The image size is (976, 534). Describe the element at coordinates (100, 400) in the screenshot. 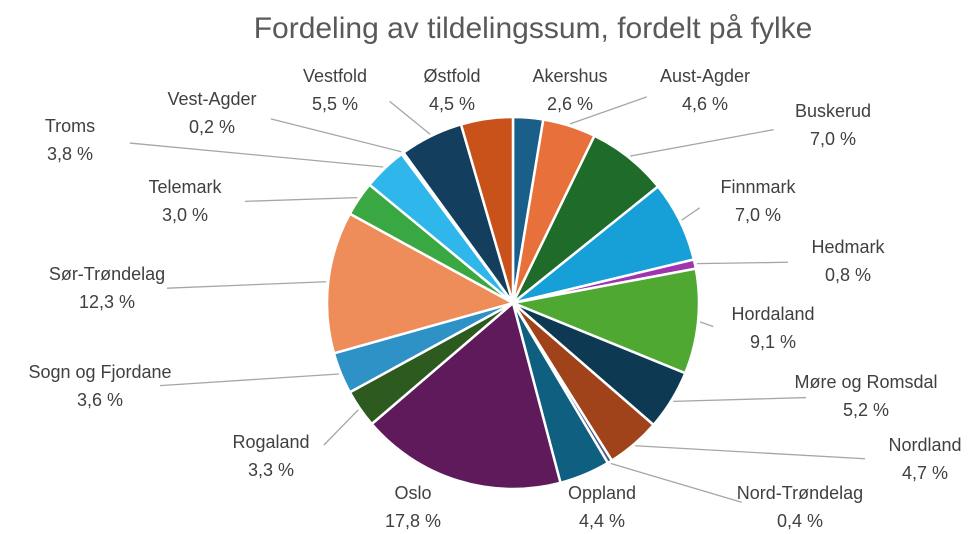

I see `slice-value: 3,6 %` at that location.